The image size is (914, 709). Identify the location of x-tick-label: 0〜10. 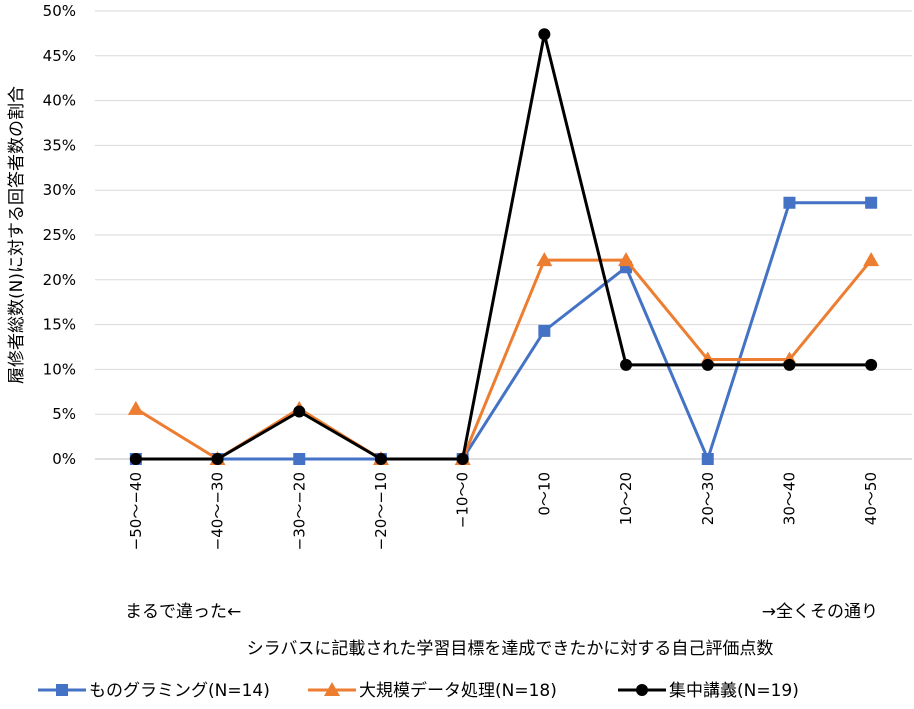
(544, 494).